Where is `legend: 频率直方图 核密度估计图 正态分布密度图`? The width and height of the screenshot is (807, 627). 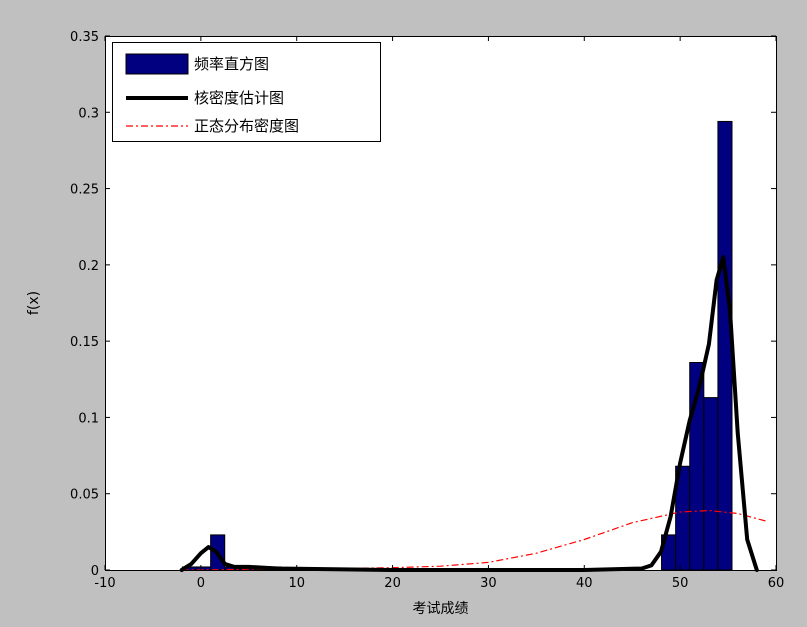 legend: 频率直方图 核密度估计图 正态分布密度图 is located at coordinates (246, 92).